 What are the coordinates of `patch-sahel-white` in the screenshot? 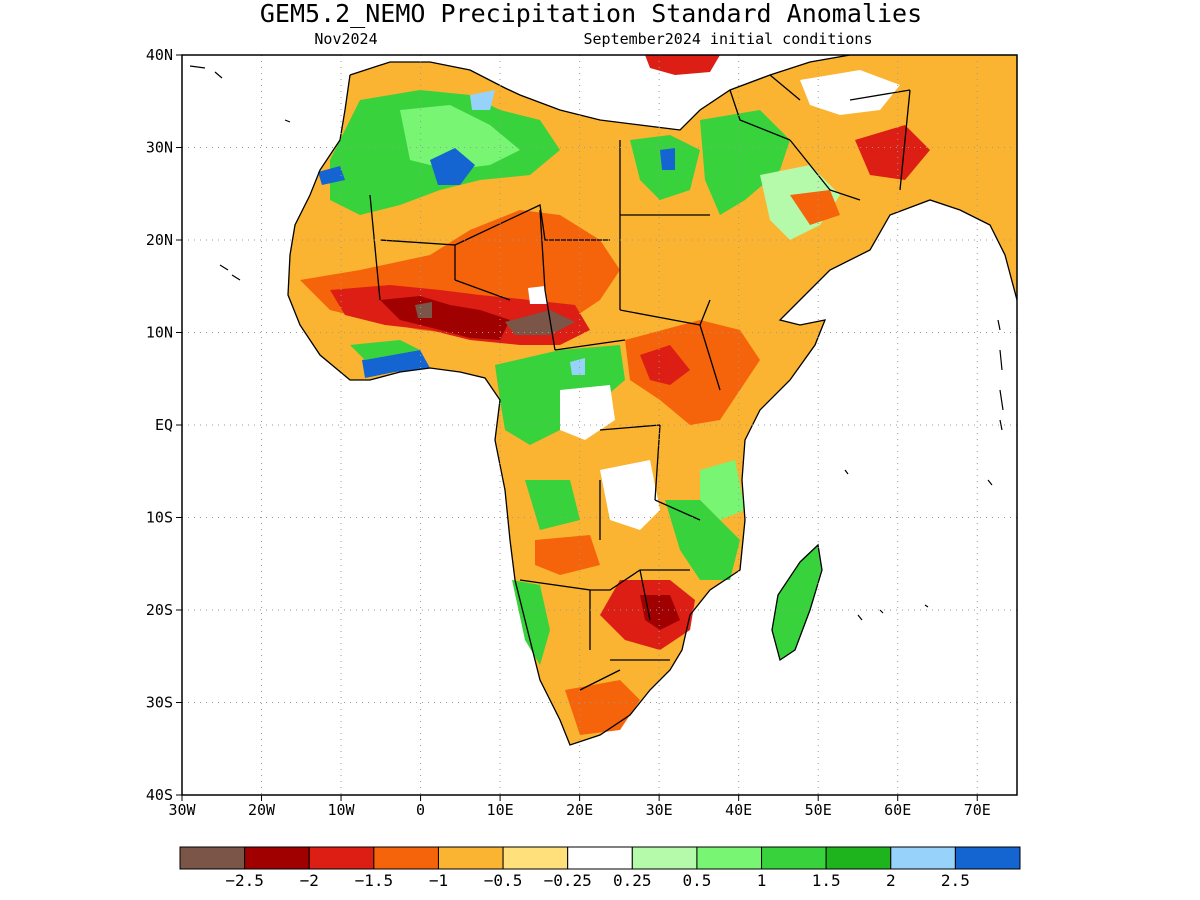 It's located at (538, 295).